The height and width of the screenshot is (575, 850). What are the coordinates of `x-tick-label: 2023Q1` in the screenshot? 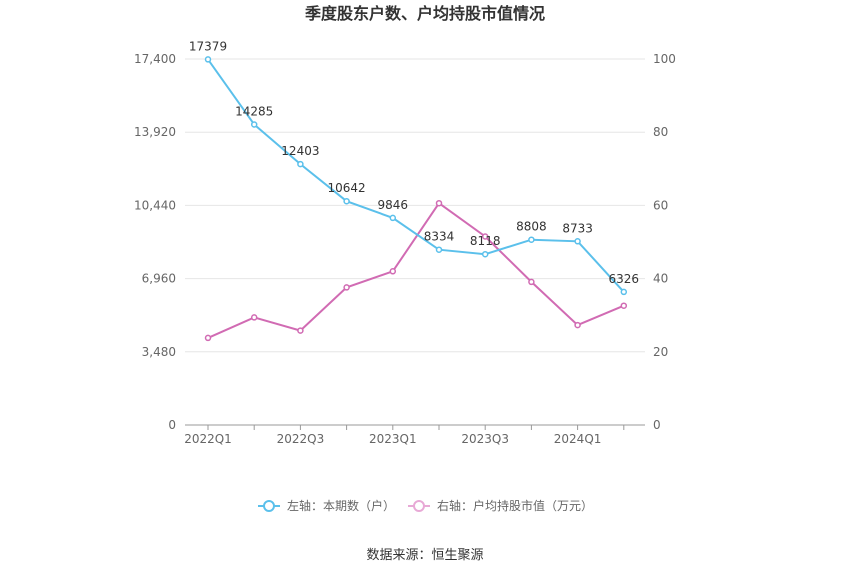 It's located at (393, 439).